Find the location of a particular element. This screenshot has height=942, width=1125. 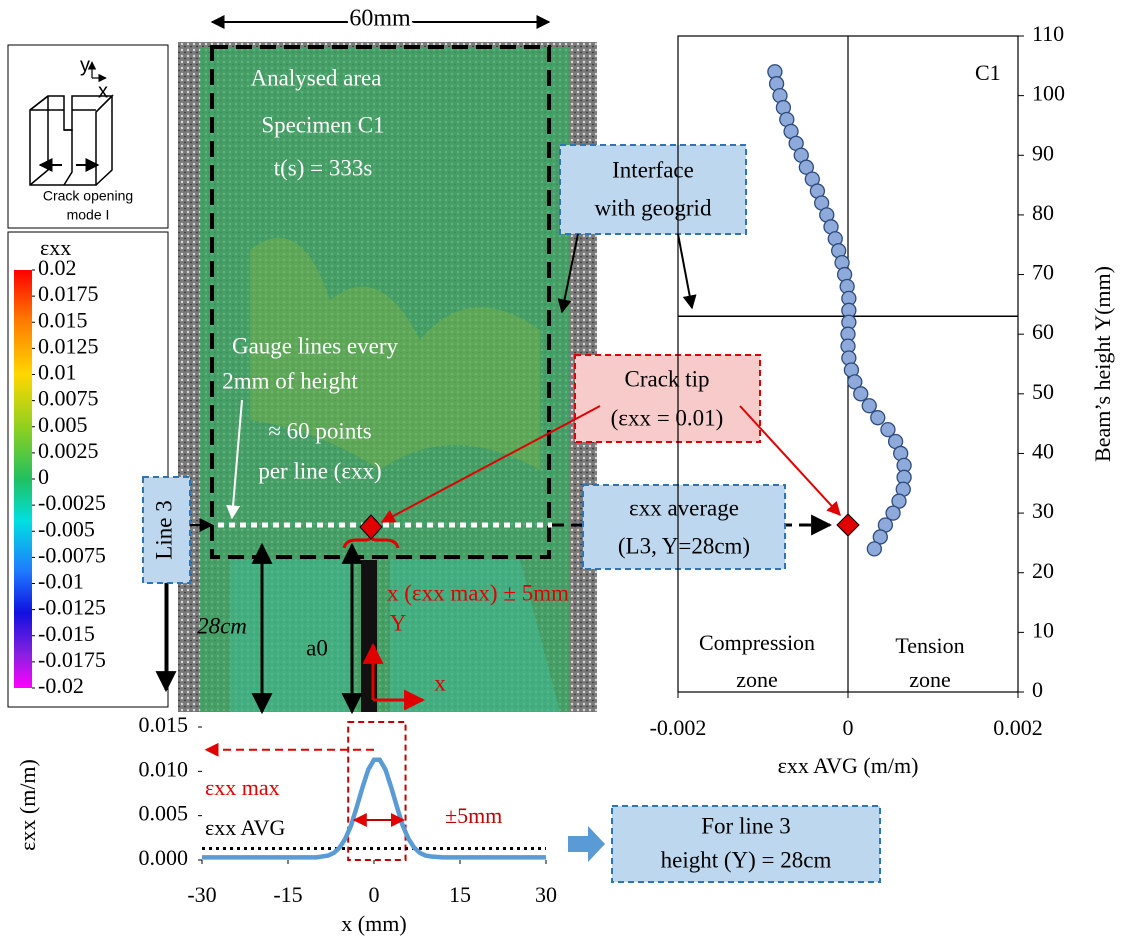

callout-text: For line 3 is located at coordinates (745, 825).